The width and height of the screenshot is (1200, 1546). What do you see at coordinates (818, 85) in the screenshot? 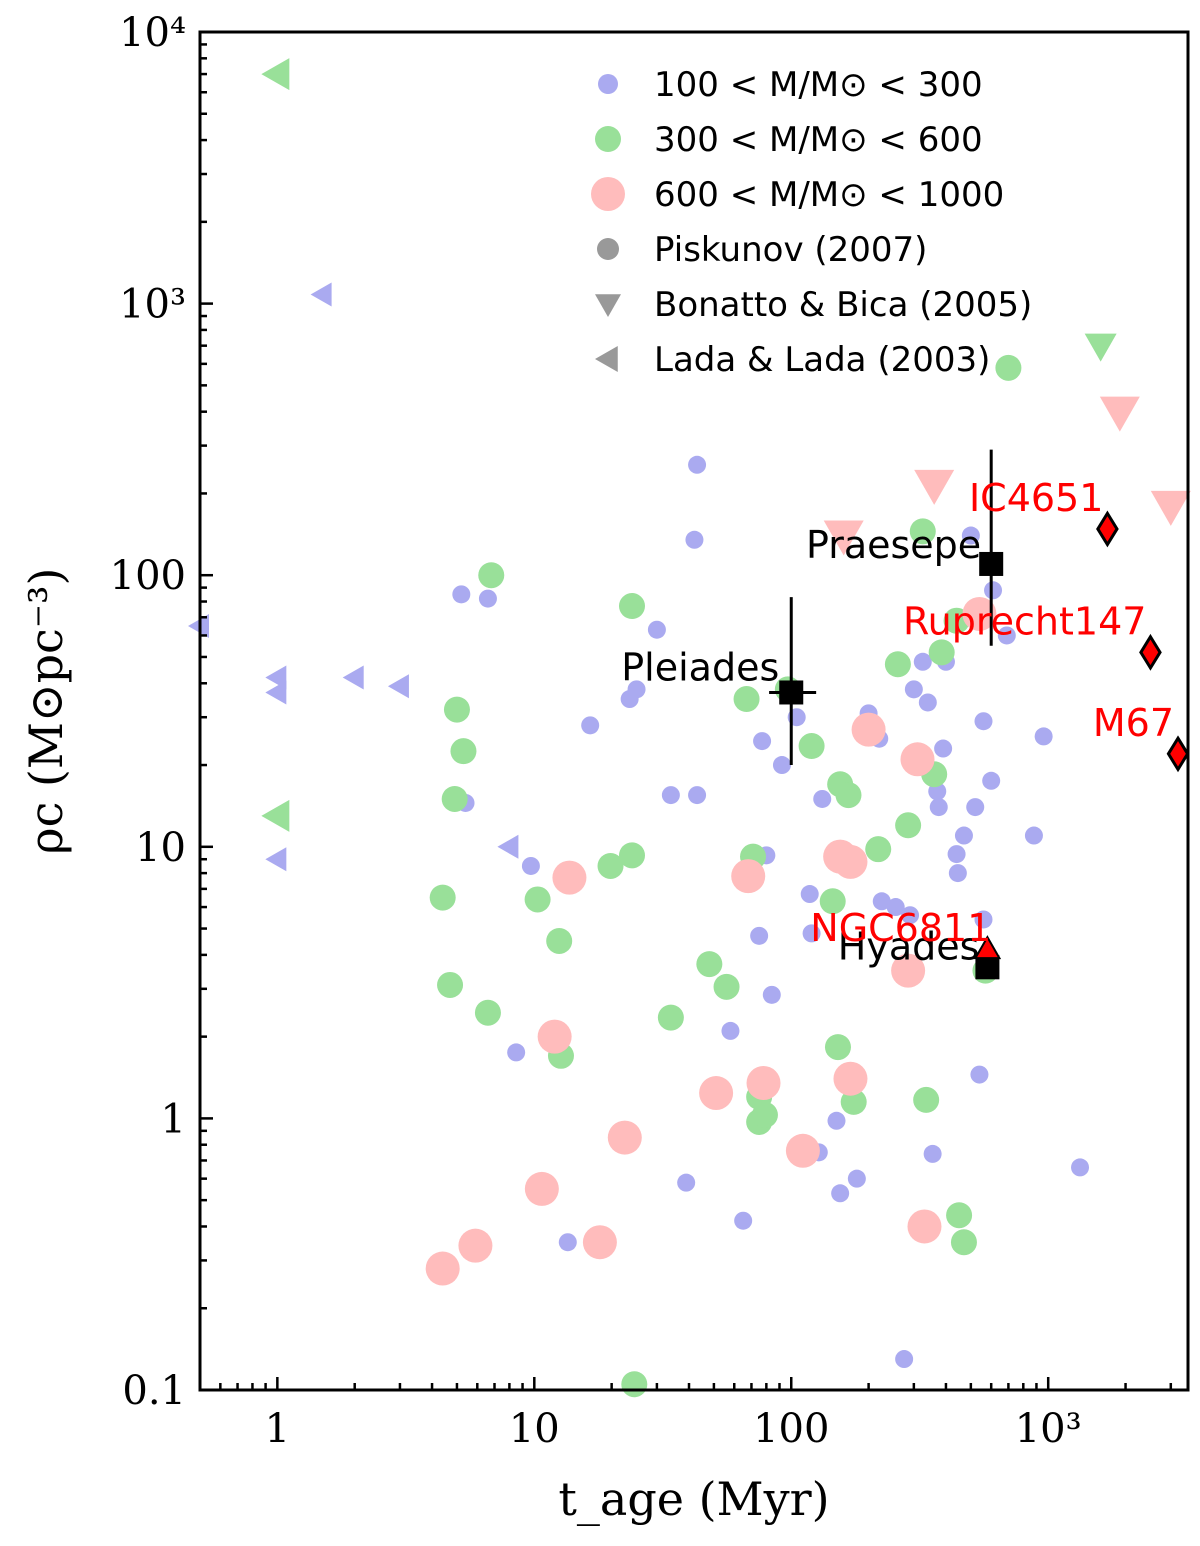
I see `legend-entry-label: 100 < M/M⊙ < 300` at bounding box center [818, 85].